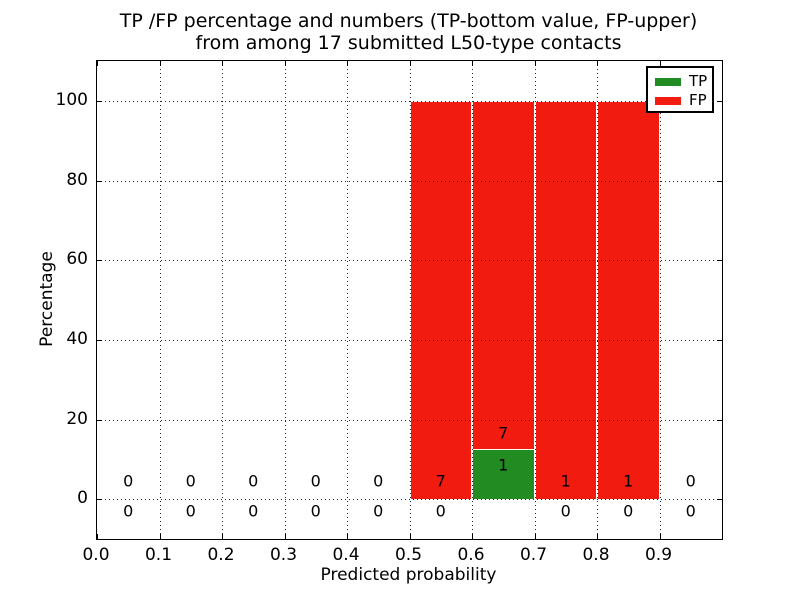 This screenshot has width=800, height=600. I want to click on x-tick-bottom-0.3, so click(285, 536).